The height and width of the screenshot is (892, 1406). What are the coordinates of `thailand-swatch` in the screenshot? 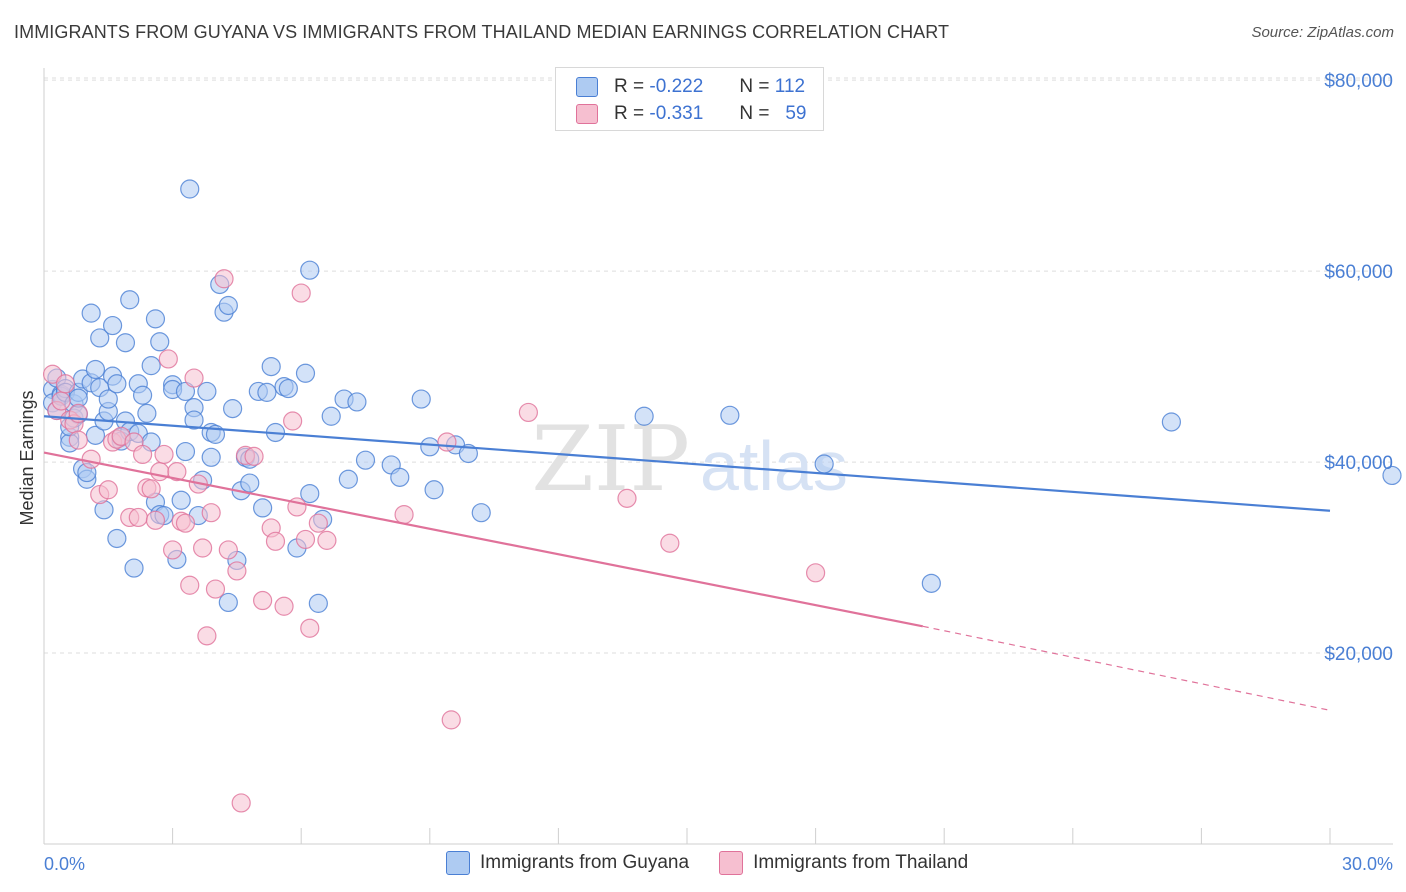 It's located at (587, 114).